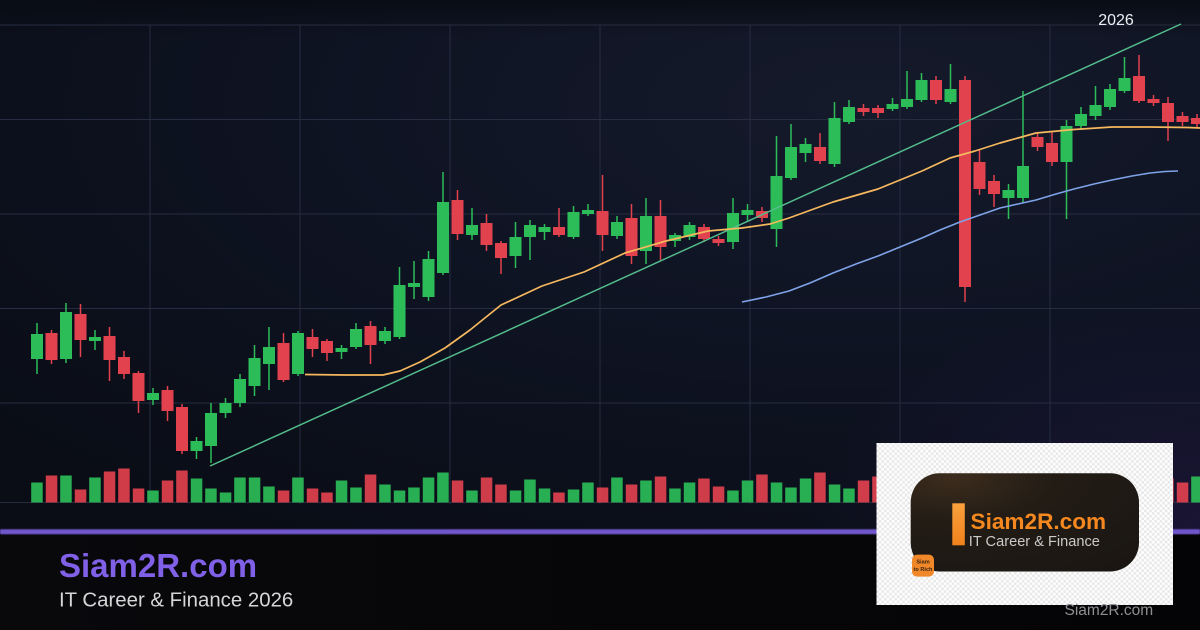 Image resolution: width=1200 pixels, height=630 pixels. Describe the element at coordinates (1034, 542) in the screenshot. I see `svg-text: IT Career & Finance` at that location.